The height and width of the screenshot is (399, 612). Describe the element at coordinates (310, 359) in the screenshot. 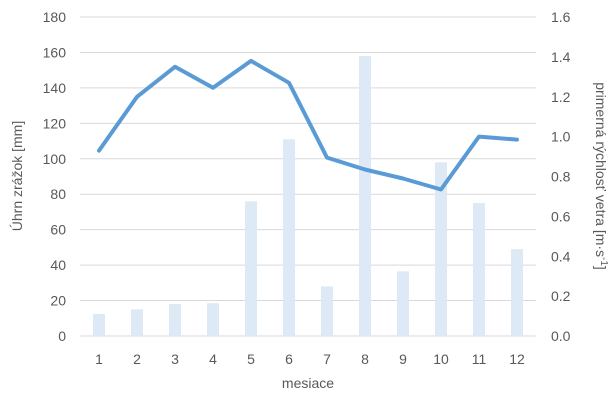

I see `x-axis-ticks: 1 2 3 4 5 6 7 8 9 10 11 12` at that location.